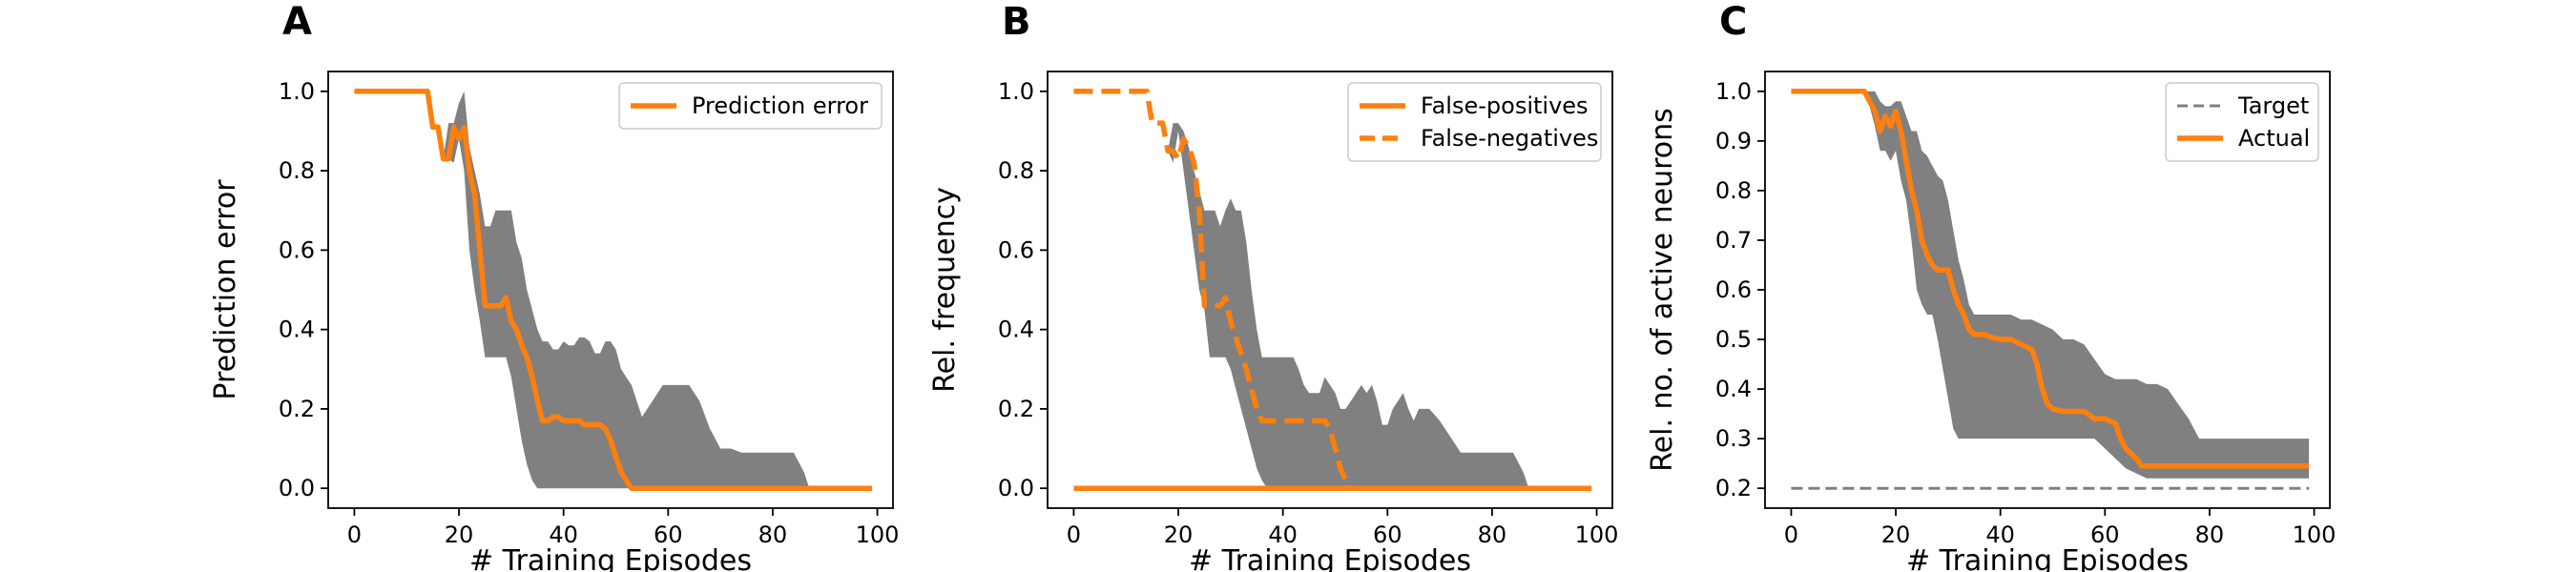 This screenshot has width=2576, height=572. Describe the element at coordinates (1733, 141) in the screenshot. I see `y-tick-label: 0.9` at that location.